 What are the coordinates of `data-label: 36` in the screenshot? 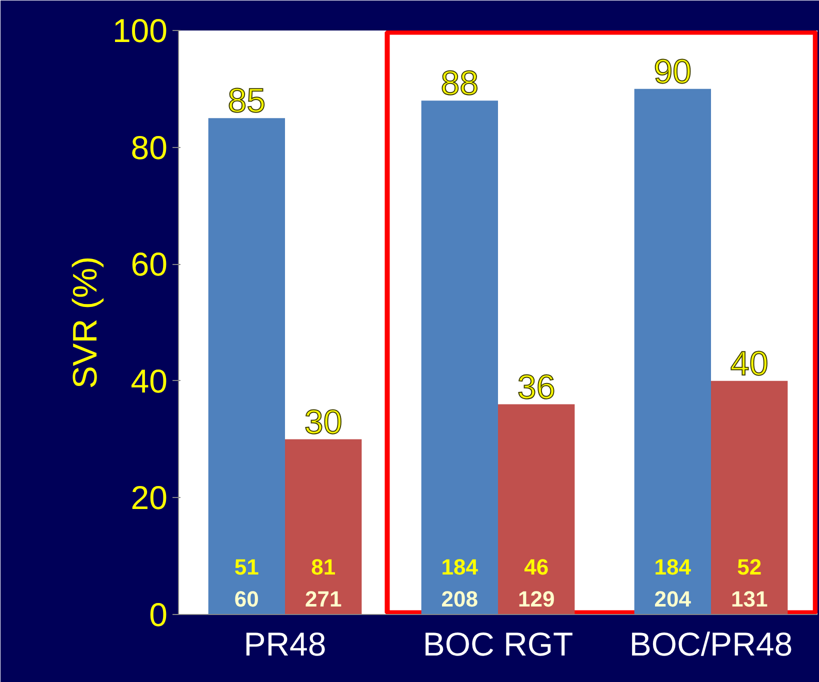 It's located at (536, 387).